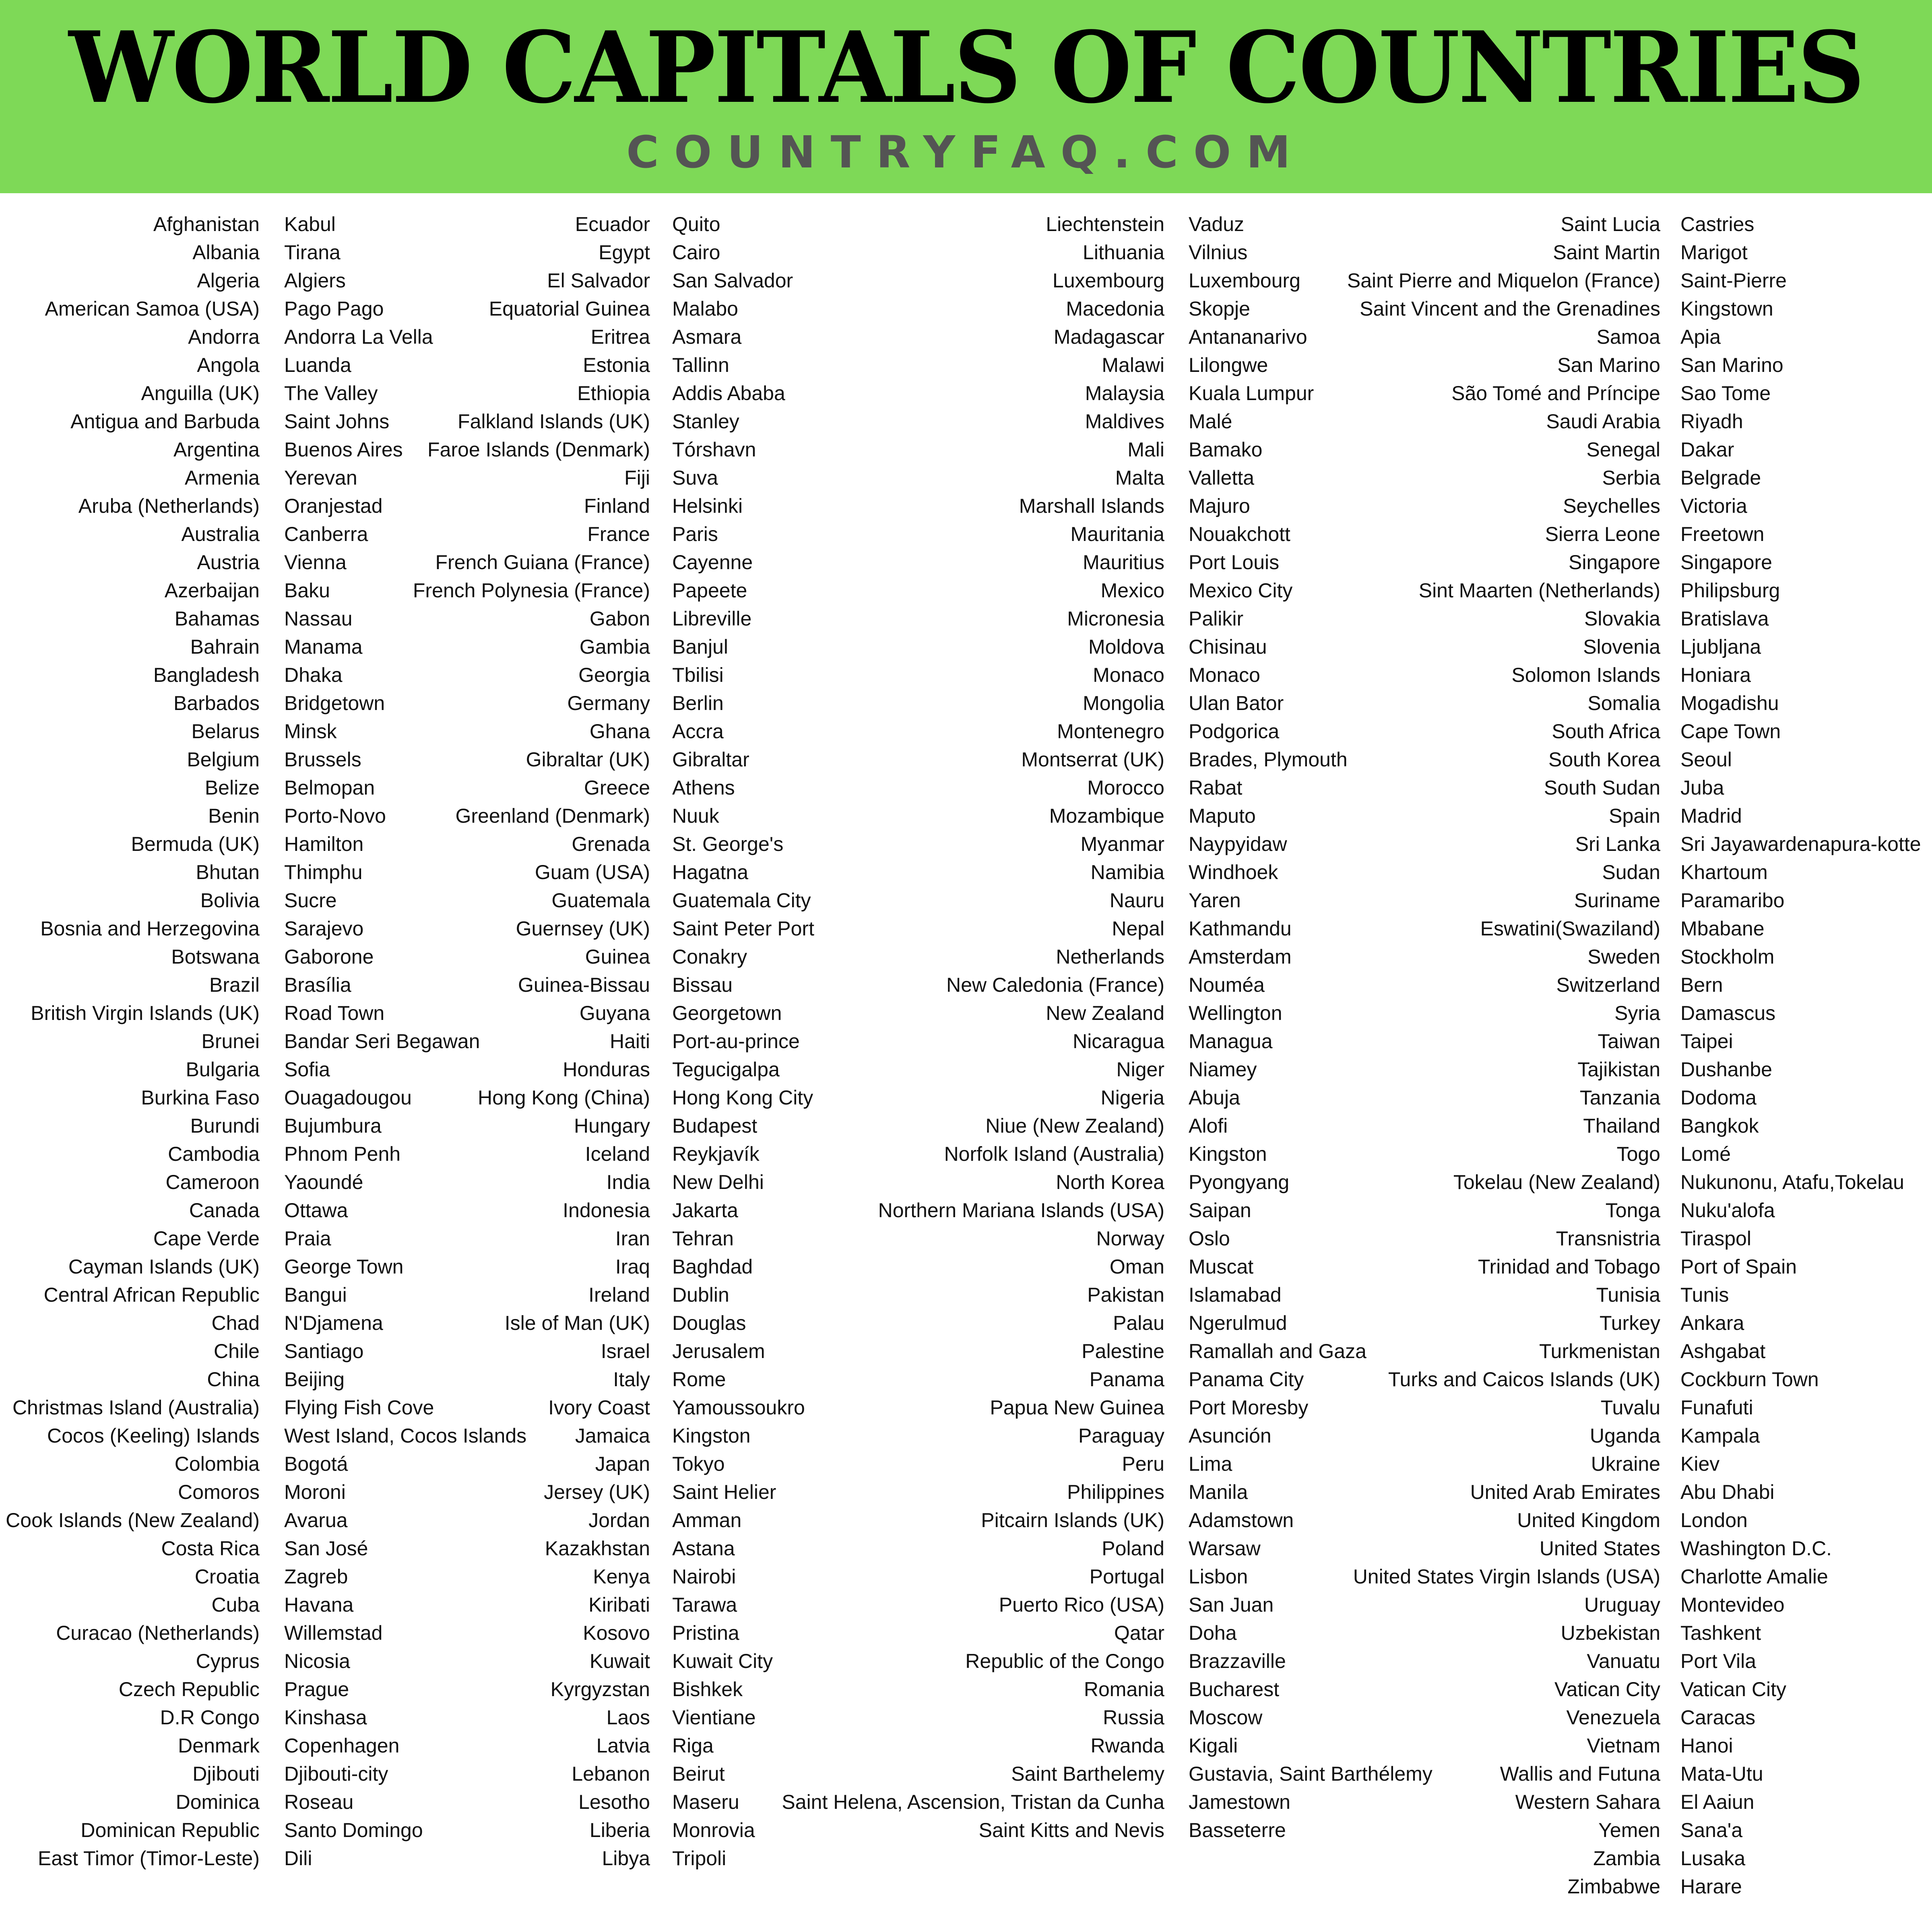 Image resolution: width=1932 pixels, height=1932 pixels. Describe the element at coordinates (170, 1830) in the screenshot. I see `country-name: Dominican Republic` at that location.